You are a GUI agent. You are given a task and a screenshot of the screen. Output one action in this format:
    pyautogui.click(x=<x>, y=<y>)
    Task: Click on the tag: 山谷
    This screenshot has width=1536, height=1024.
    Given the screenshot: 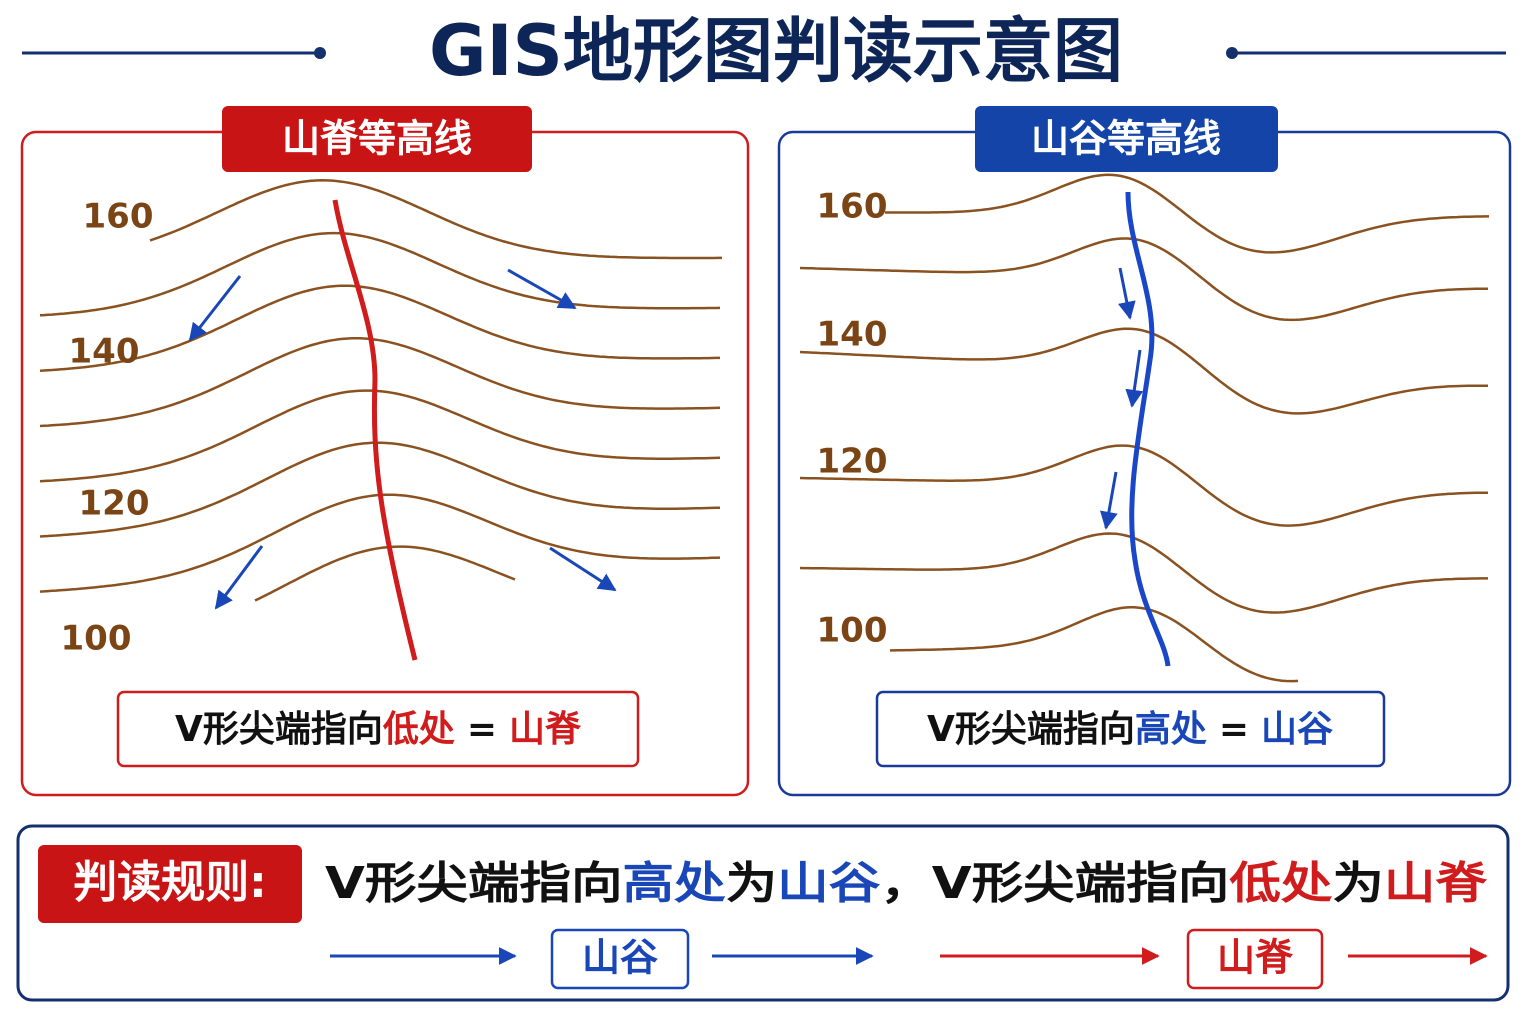 What is the action you would take?
    pyautogui.click(x=620, y=958)
    